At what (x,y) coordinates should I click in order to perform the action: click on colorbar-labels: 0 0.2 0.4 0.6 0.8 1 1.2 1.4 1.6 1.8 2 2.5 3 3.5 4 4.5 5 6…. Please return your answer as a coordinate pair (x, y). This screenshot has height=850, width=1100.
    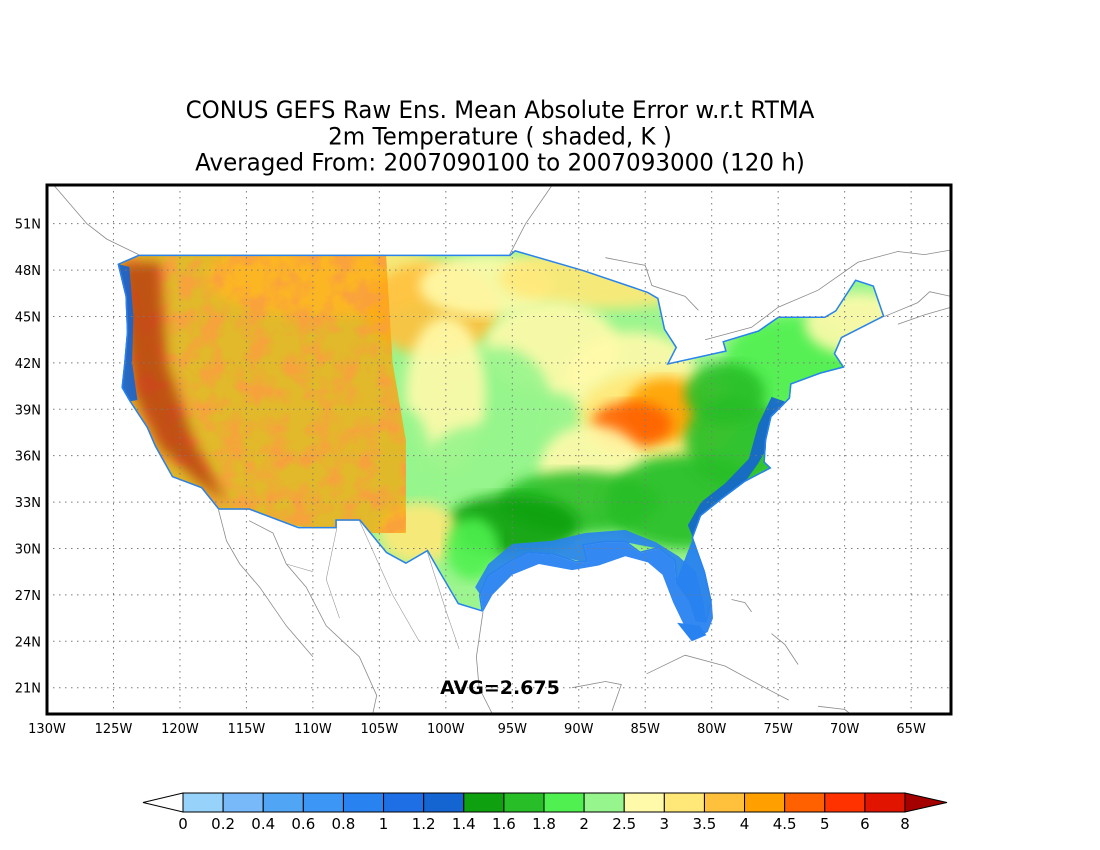
    Looking at the image, I should click on (544, 824).